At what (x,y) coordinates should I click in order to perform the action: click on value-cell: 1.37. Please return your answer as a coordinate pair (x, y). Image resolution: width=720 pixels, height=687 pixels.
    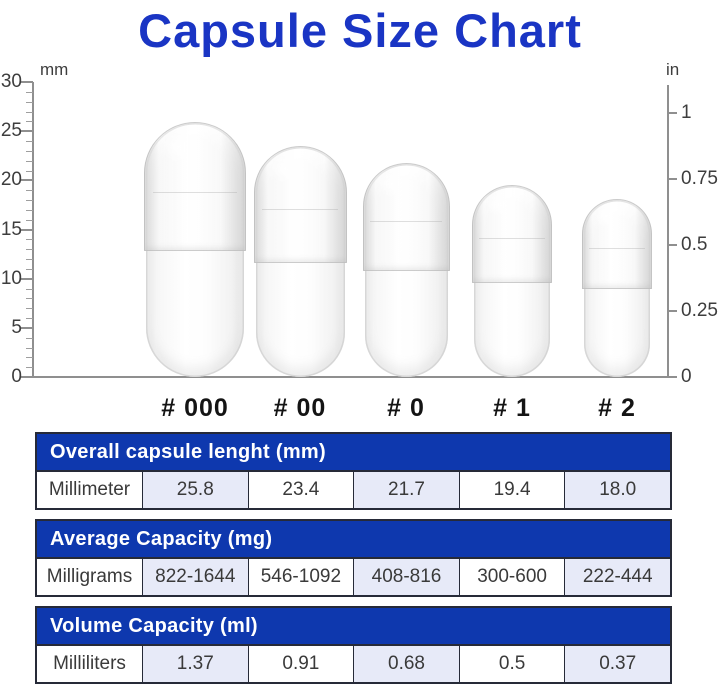
    Looking at the image, I should click on (195, 664).